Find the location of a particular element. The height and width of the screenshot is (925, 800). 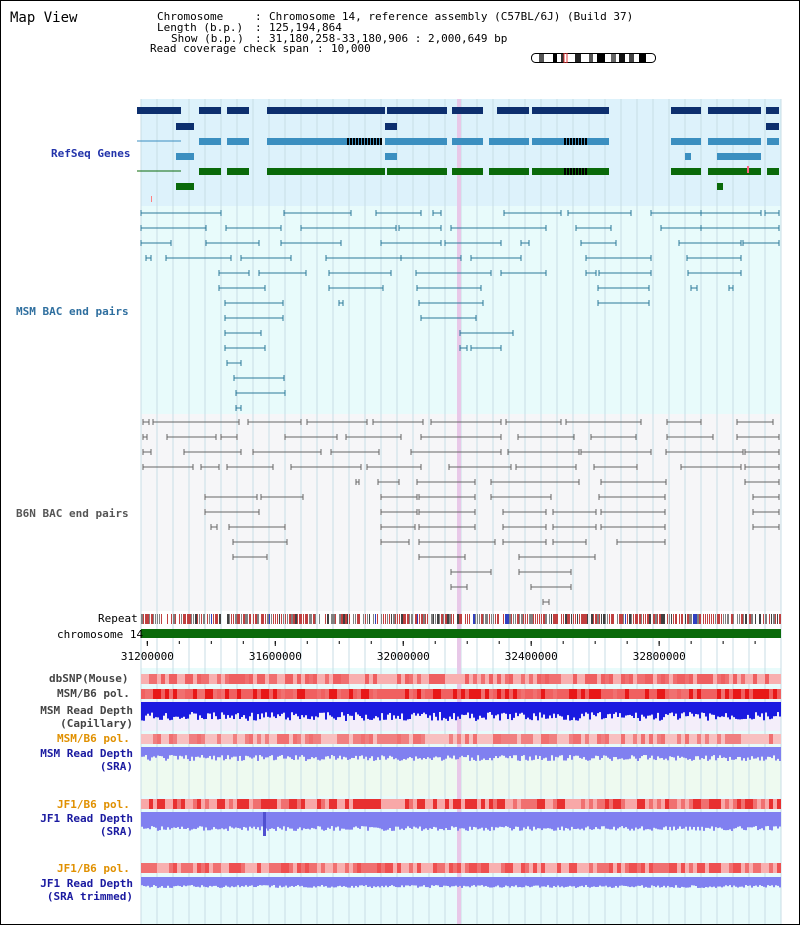

chromosome-ideogram is located at coordinates (593, 58).